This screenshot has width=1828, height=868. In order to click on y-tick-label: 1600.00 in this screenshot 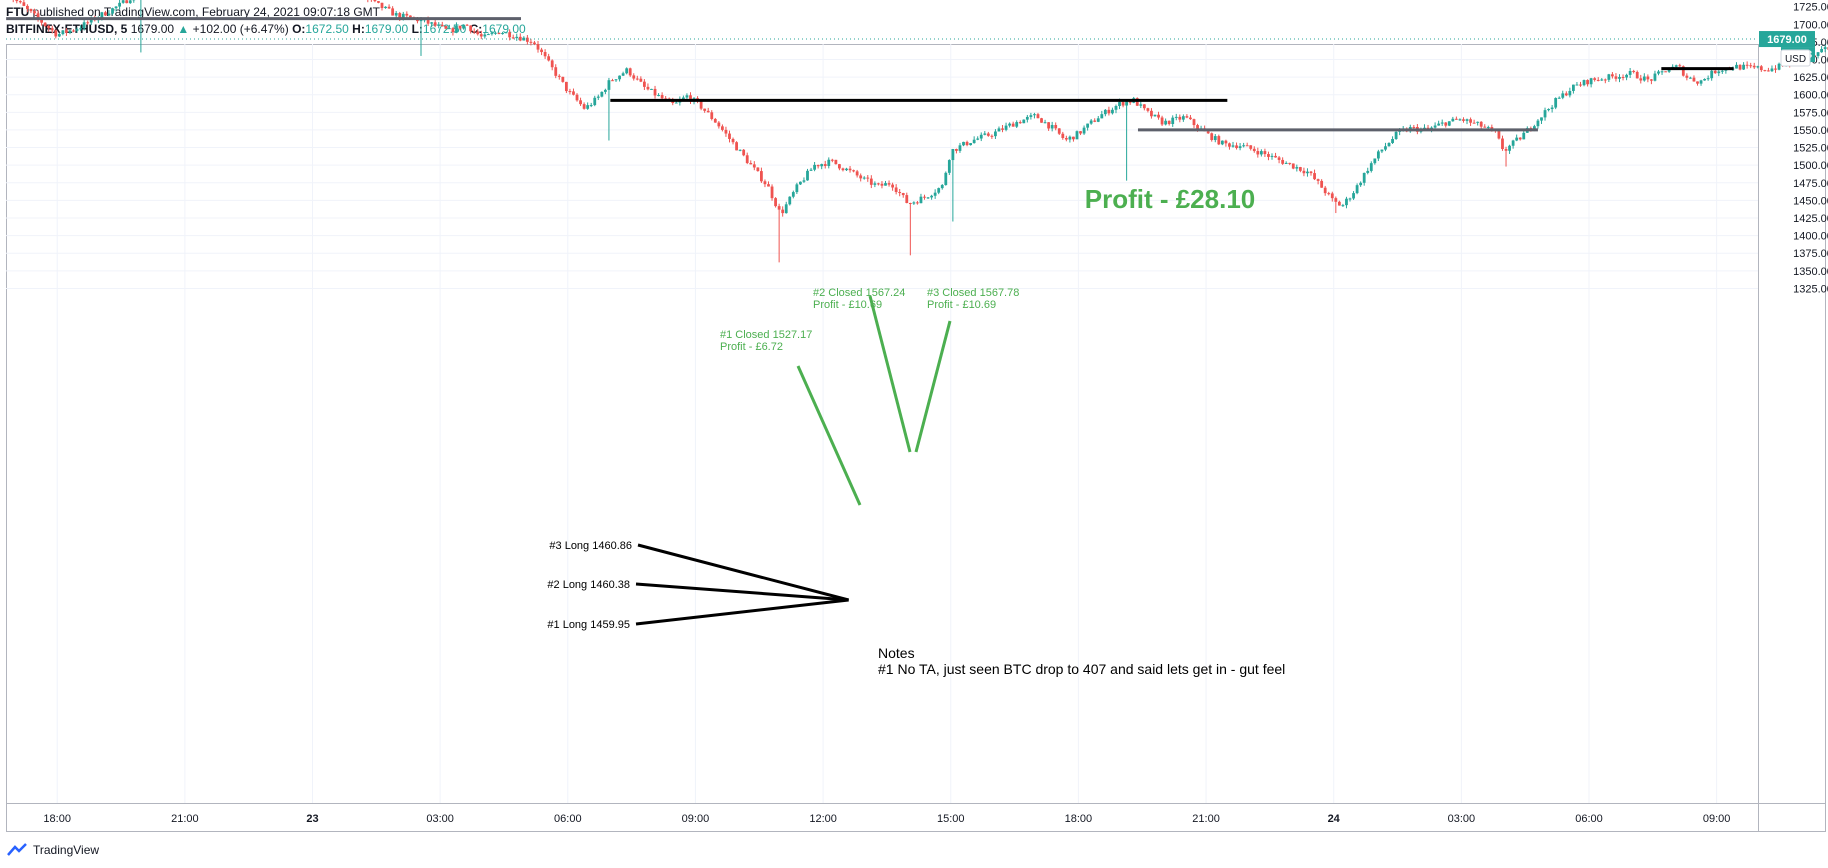, I will do `click(1810, 96)`.